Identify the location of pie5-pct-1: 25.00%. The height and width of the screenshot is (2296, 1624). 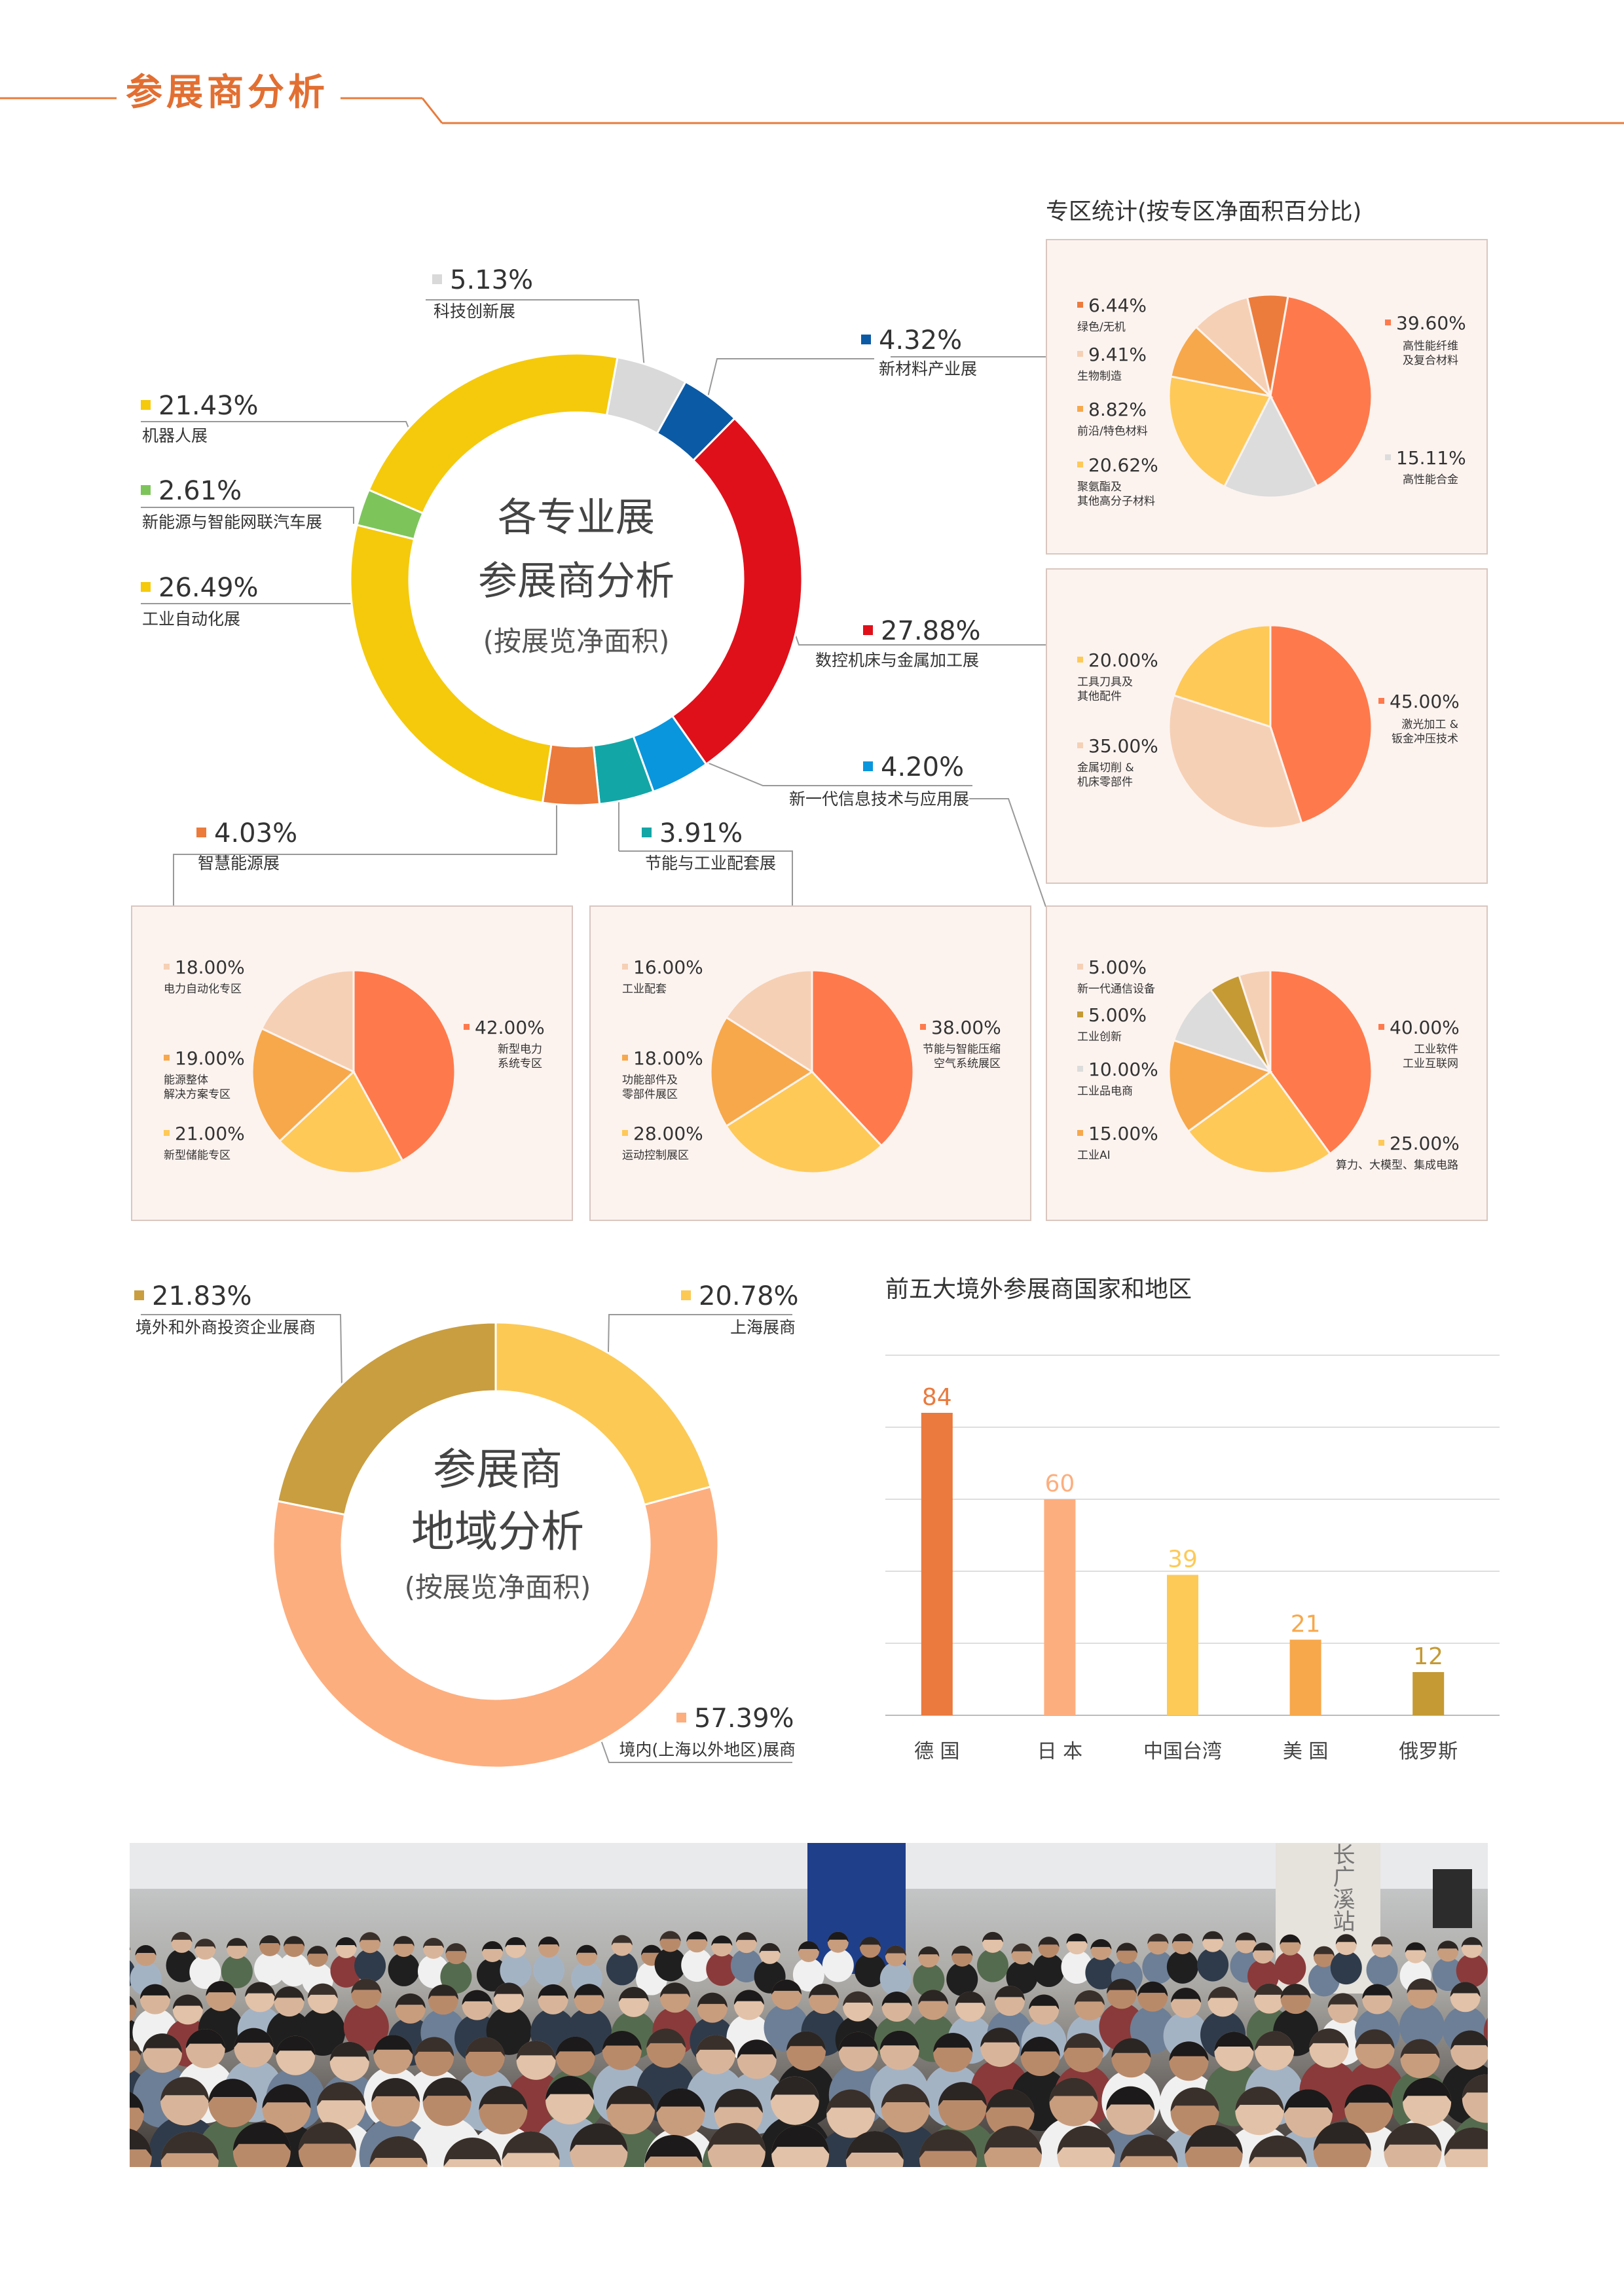
(1419, 1144).